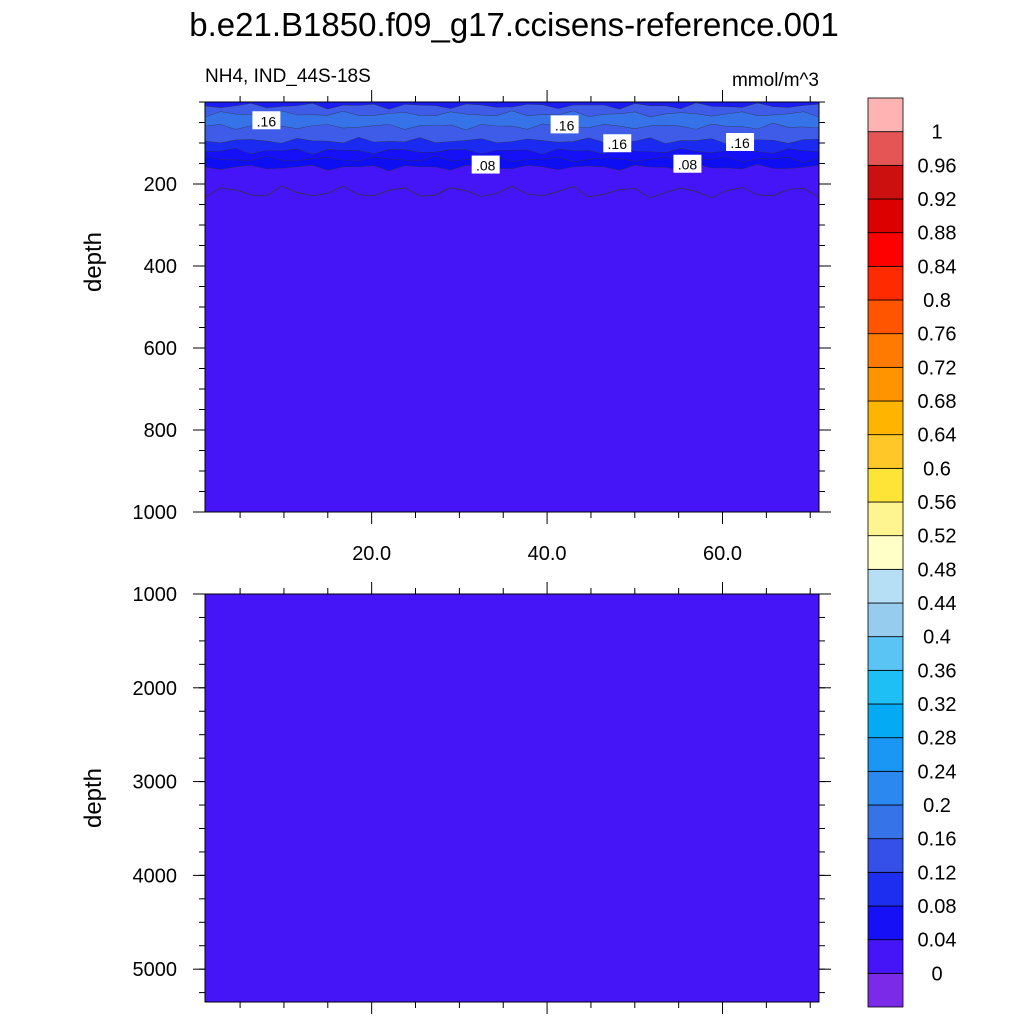 The image size is (1024, 1024). I want to click on y-tick-label: 600, so click(160, 349).